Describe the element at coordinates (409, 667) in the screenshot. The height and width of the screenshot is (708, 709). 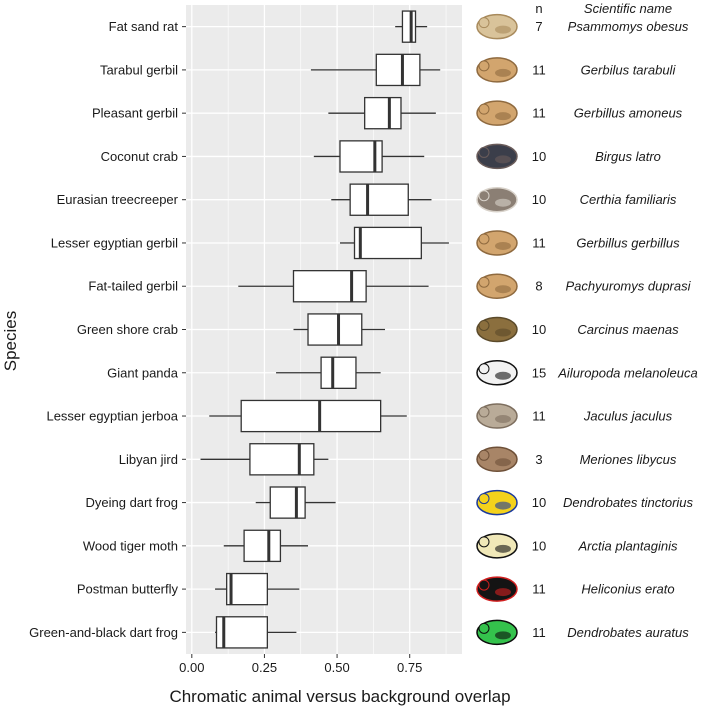
I see `x-tick-label: 0.75` at that location.